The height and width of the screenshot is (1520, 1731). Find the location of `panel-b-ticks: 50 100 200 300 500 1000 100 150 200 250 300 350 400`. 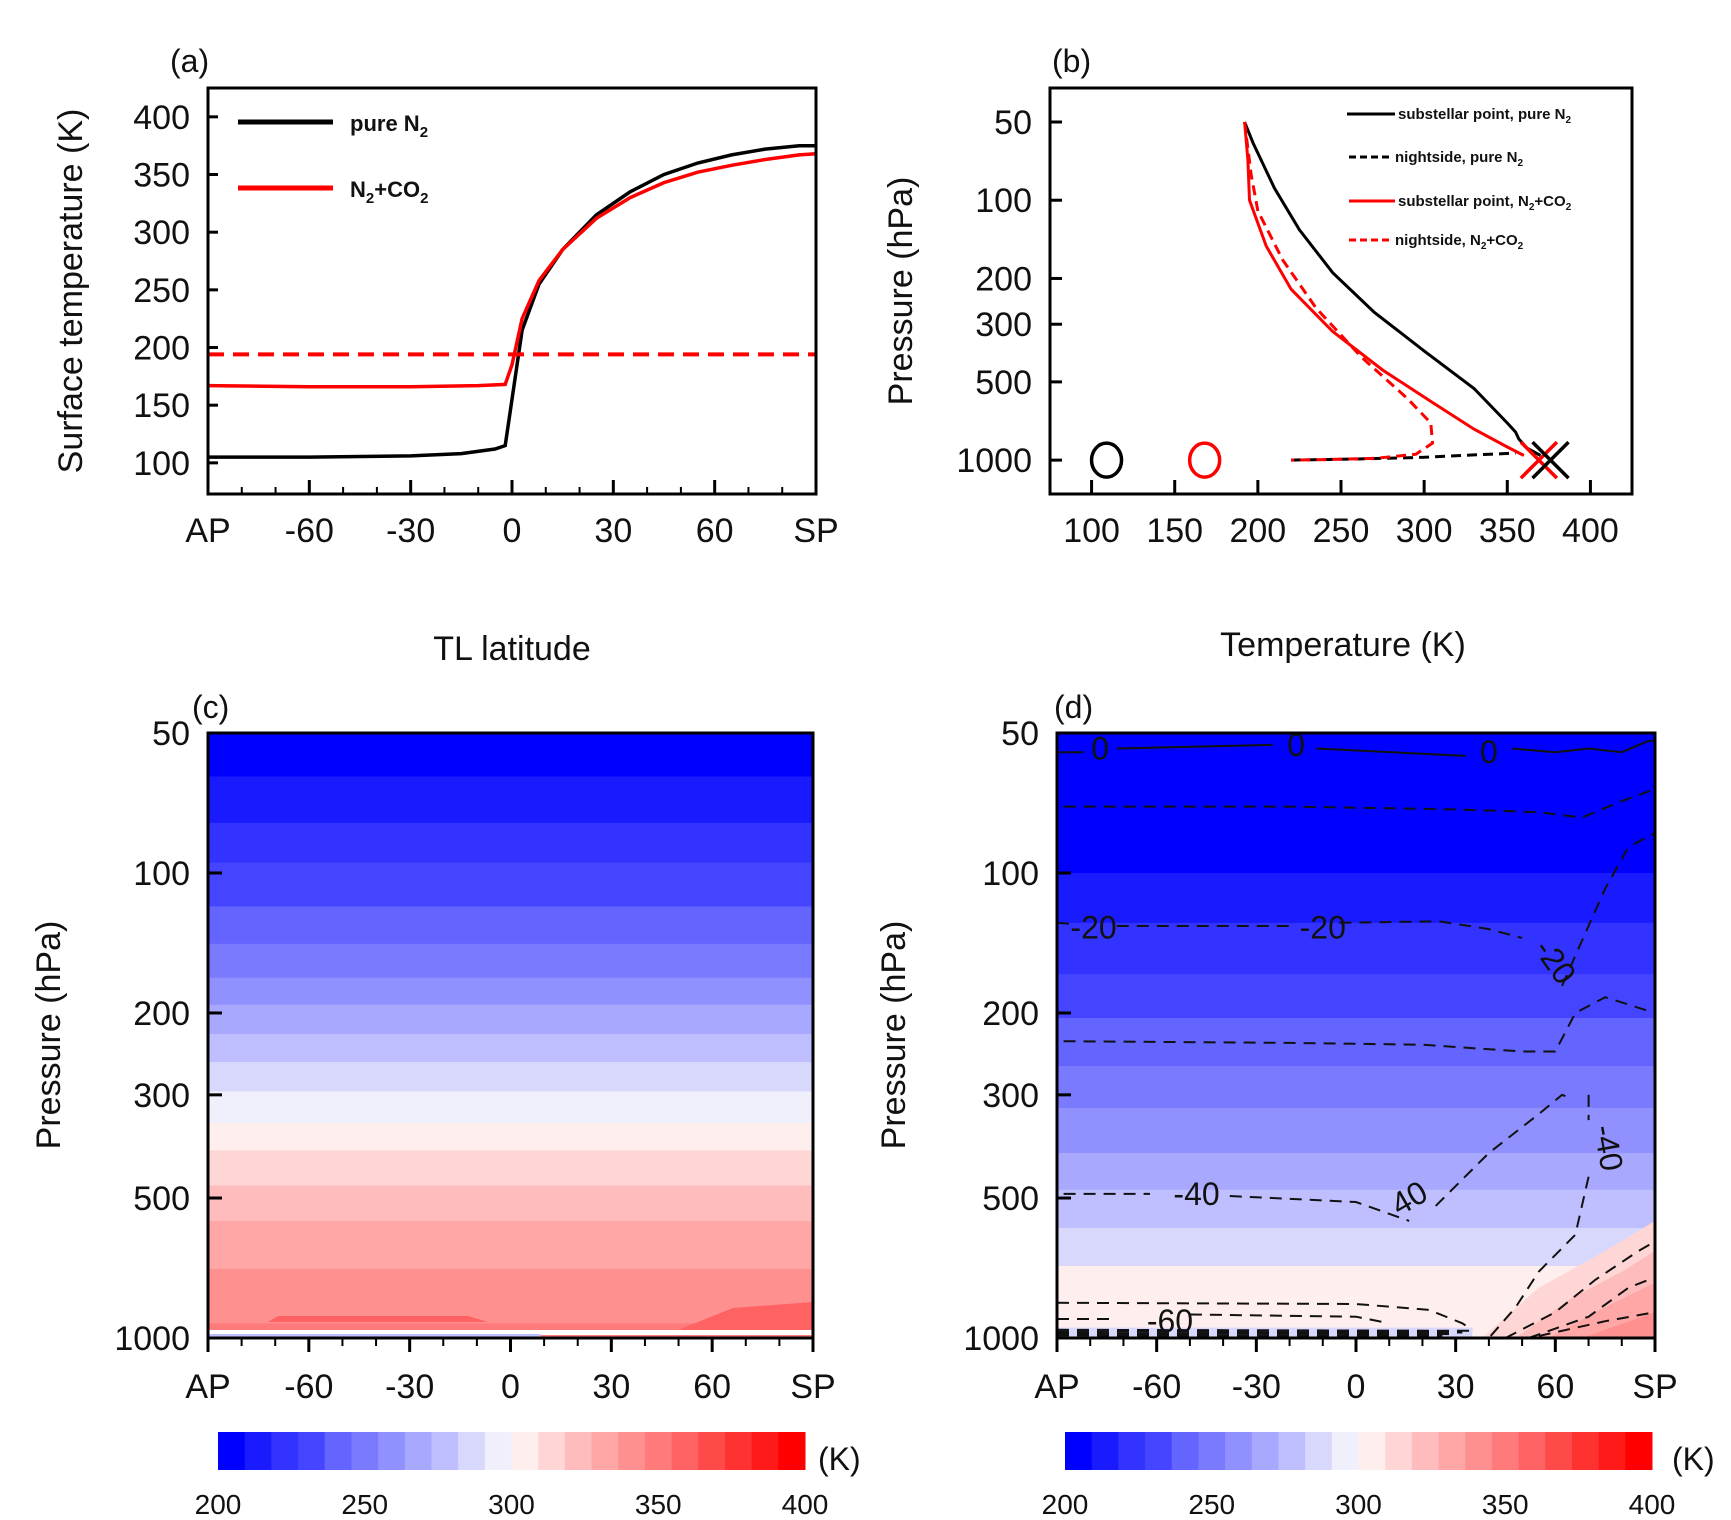

panel-b-ticks: 50 100 200 300 500 1000 100 150 200 250 300 350 400 is located at coordinates (1287, 327).